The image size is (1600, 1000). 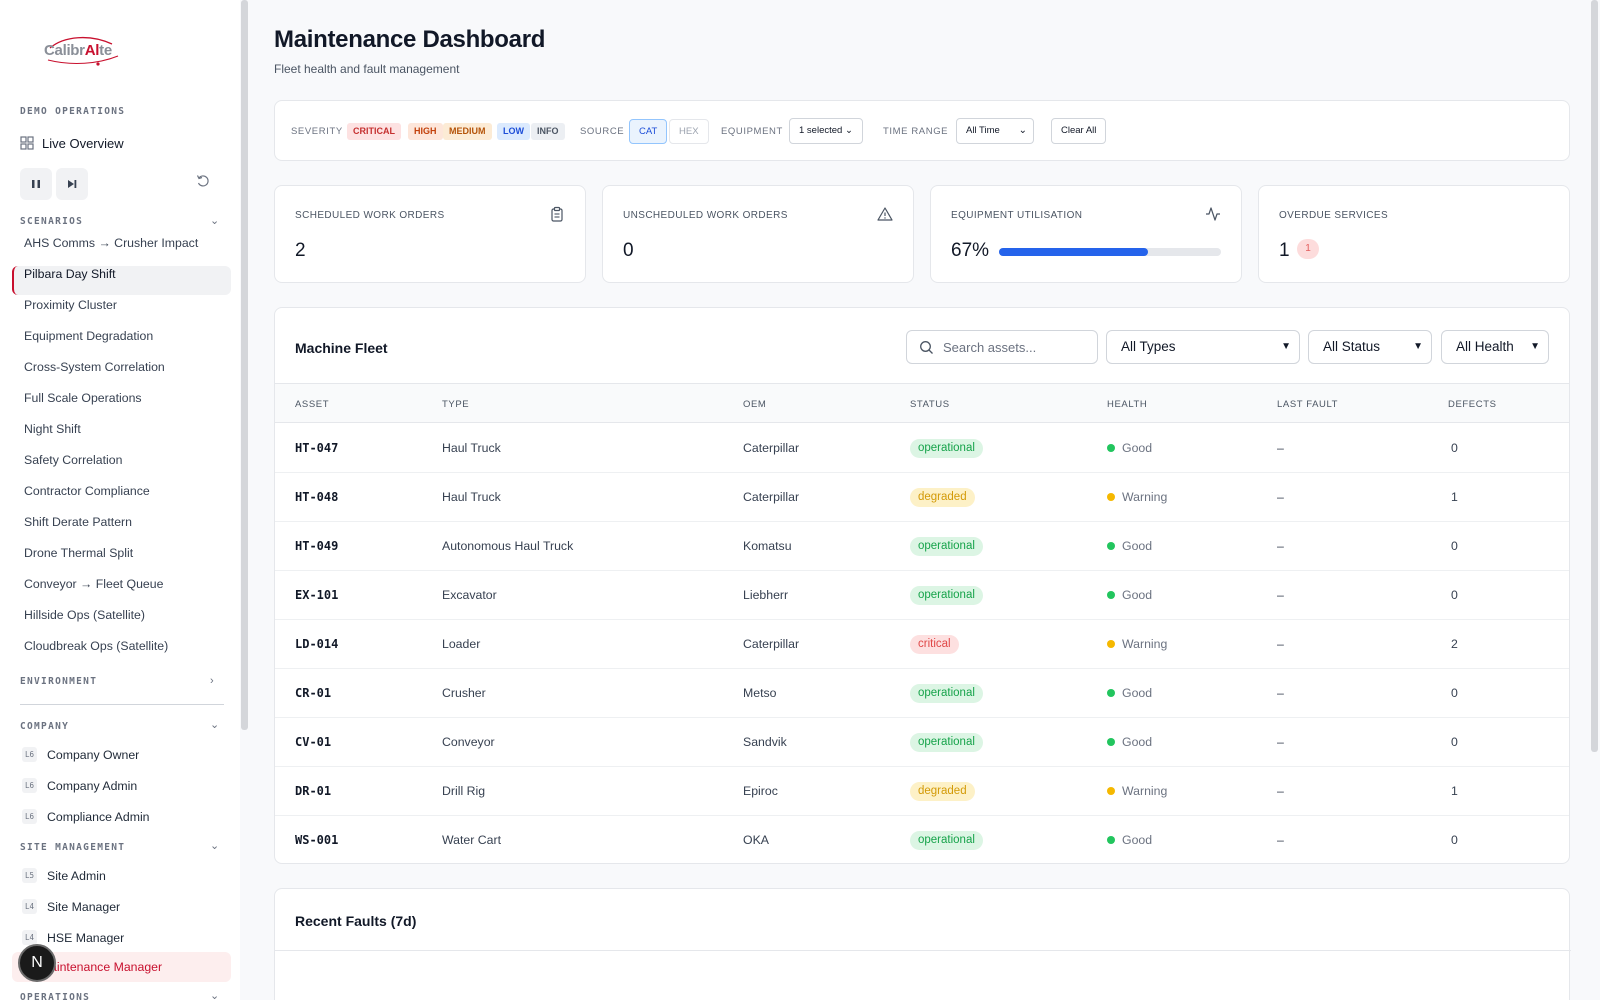 What do you see at coordinates (367, 69) in the screenshot?
I see `page-subtitle: Fleet health and fault management` at bounding box center [367, 69].